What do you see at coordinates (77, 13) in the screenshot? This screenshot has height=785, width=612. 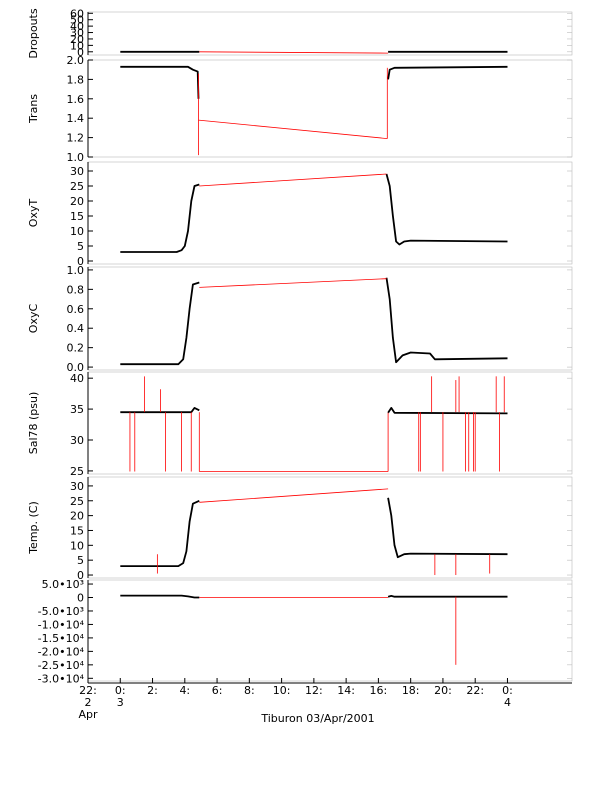 I see `y-tick-label: 60` at bounding box center [77, 13].